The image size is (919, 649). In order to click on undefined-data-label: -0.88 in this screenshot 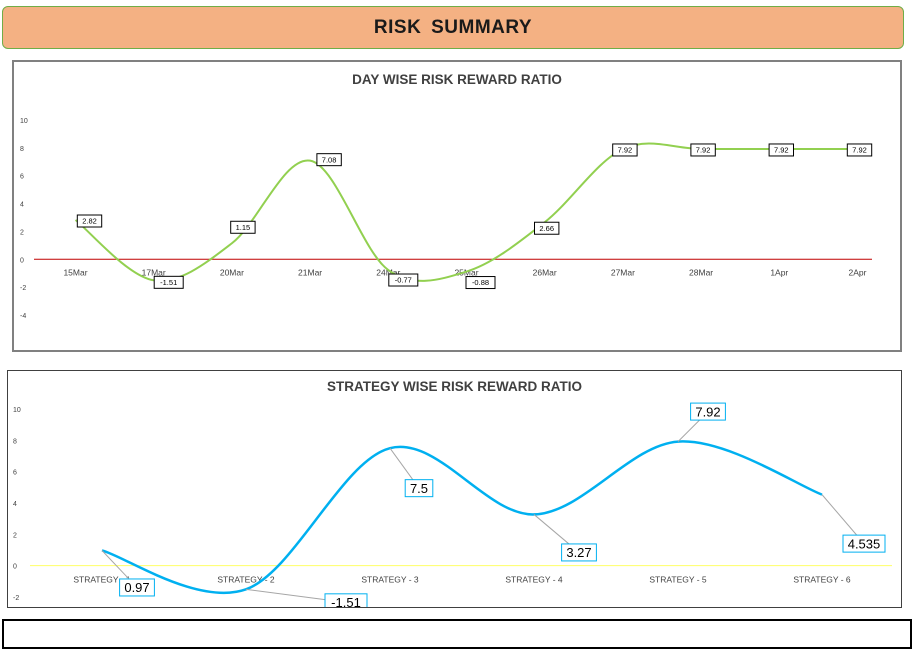, I will do `click(480, 282)`.